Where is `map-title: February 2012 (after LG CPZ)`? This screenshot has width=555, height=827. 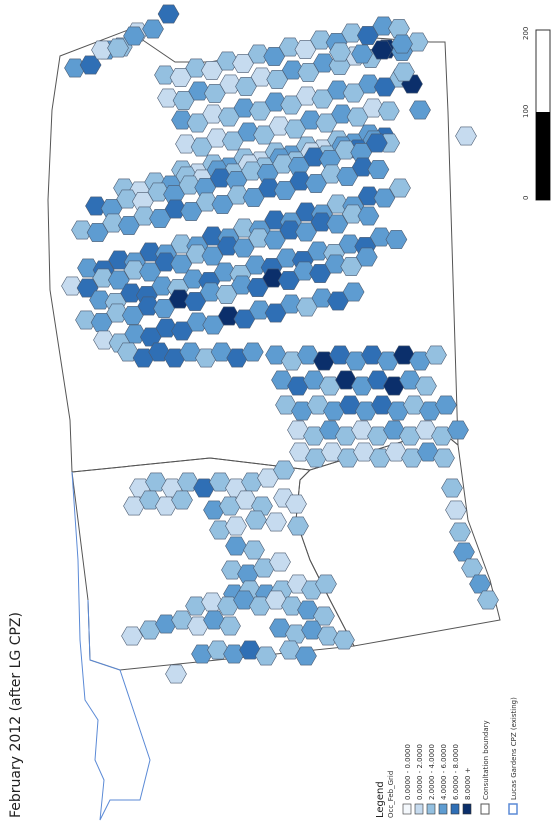
map-title: February 2012 (after LG CPZ) is located at coordinates (16, 715).